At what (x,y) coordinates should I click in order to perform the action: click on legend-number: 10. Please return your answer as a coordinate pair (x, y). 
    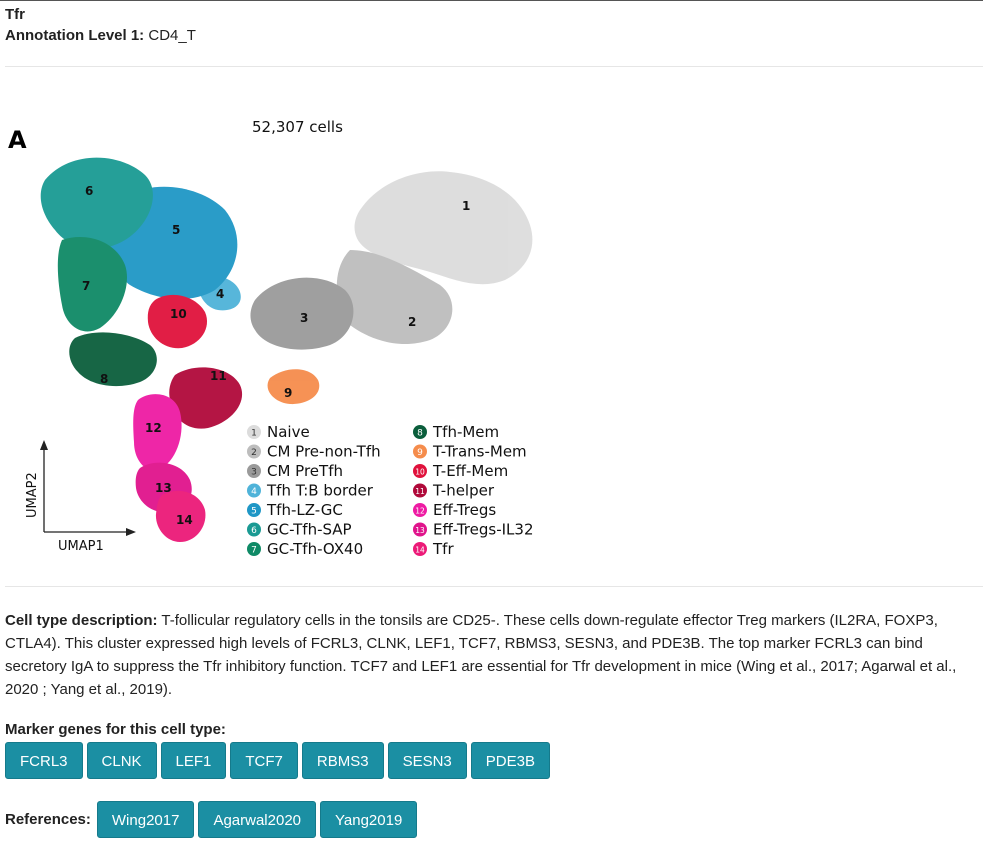
    Looking at the image, I should click on (420, 472).